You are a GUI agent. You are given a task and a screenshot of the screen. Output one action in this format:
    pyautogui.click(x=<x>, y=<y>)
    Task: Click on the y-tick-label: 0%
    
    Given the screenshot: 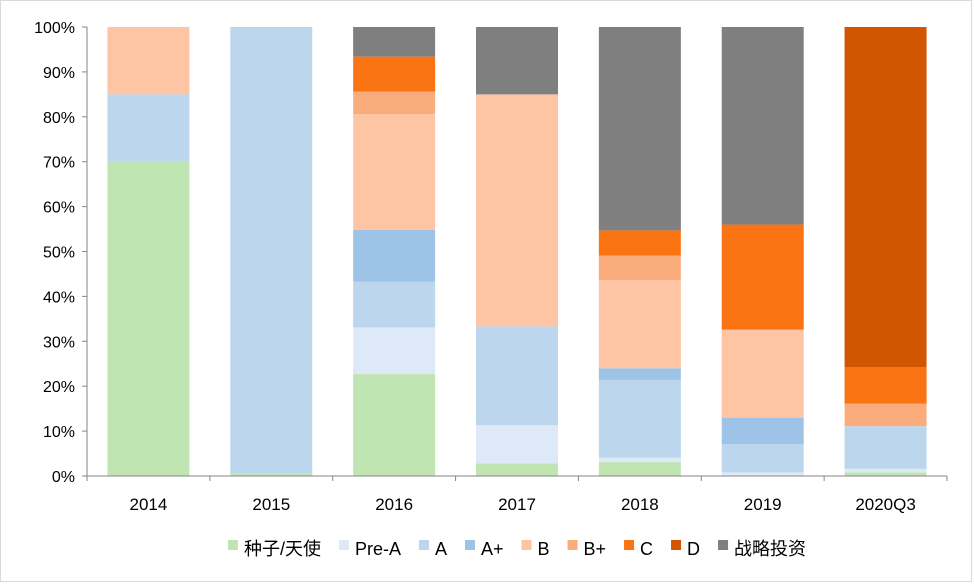 What is the action you would take?
    pyautogui.click(x=63, y=477)
    